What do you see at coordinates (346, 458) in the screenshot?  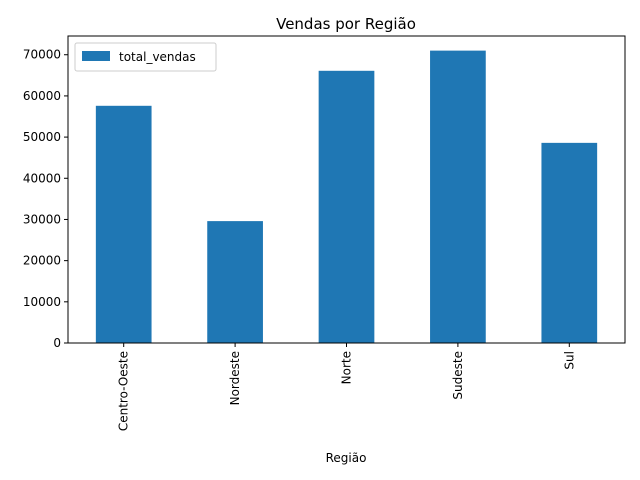 I see `x-axis-label: Região` at bounding box center [346, 458].